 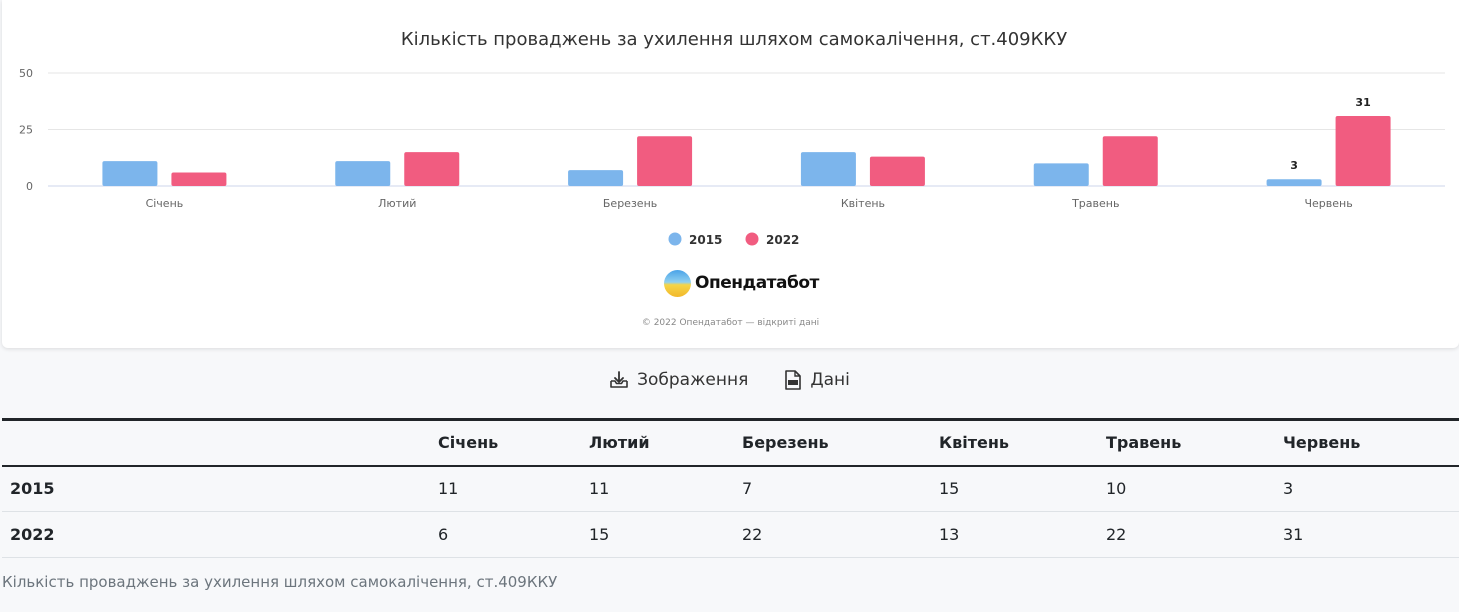 What do you see at coordinates (505, 534) in the screenshot?
I see `table-cell: 6` at bounding box center [505, 534].